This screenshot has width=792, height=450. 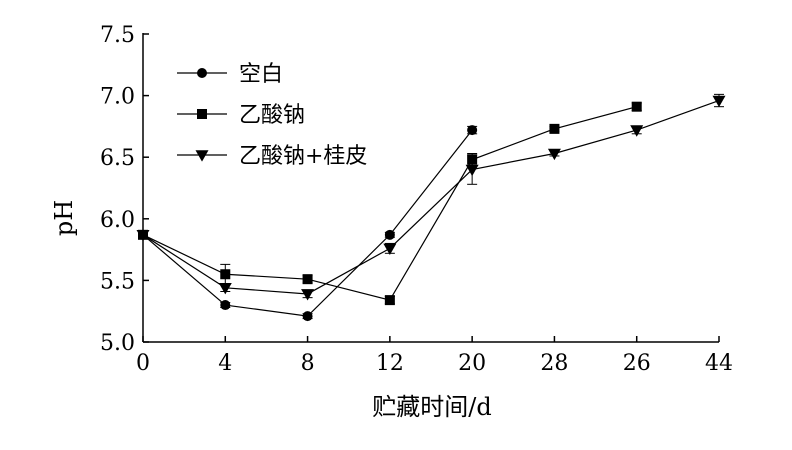 What do you see at coordinates (272, 115) in the screenshot?
I see `legend-label: 乙酸钠` at bounding box center [272, 115].